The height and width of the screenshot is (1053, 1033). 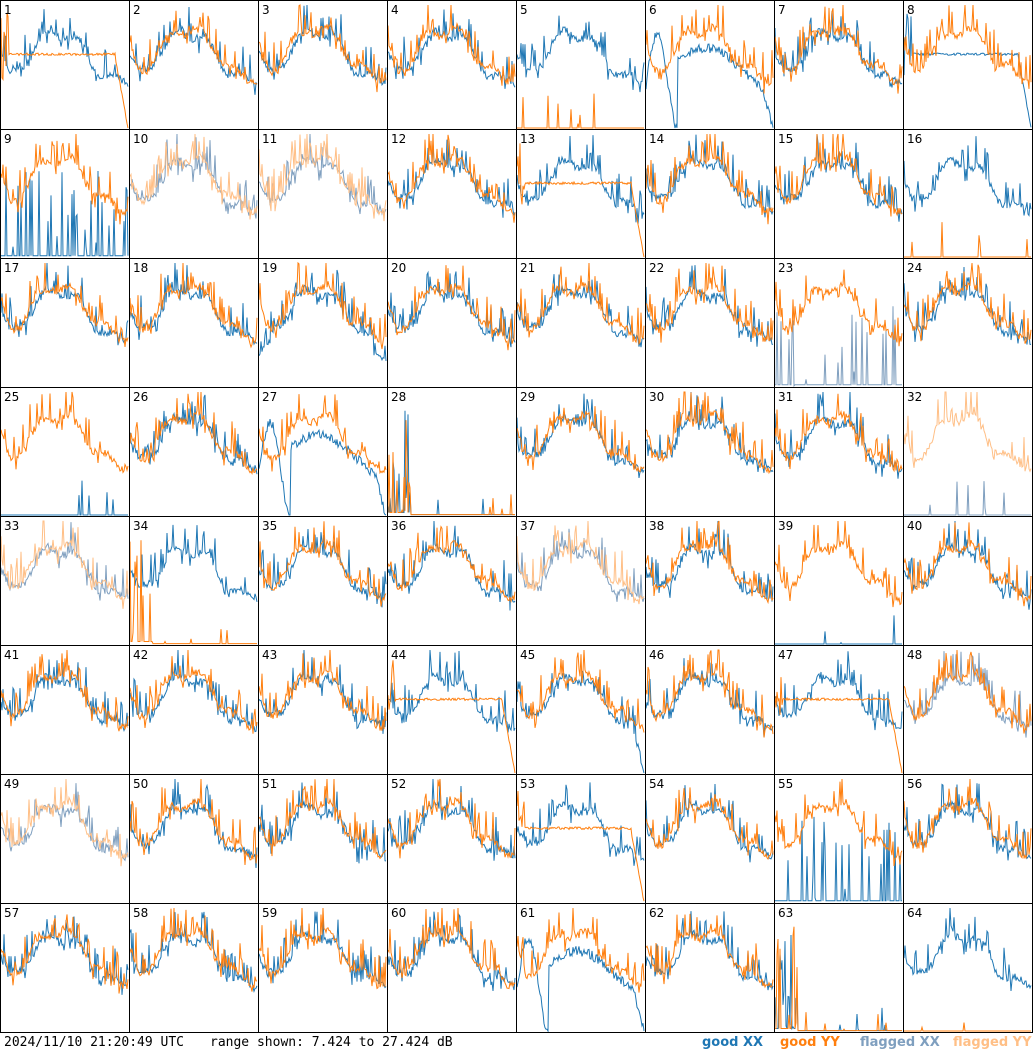 What do you see at coordinates (914, 655) in the screenshot?
I see `panel-48-label: 48` at bounding box center [914, 655].